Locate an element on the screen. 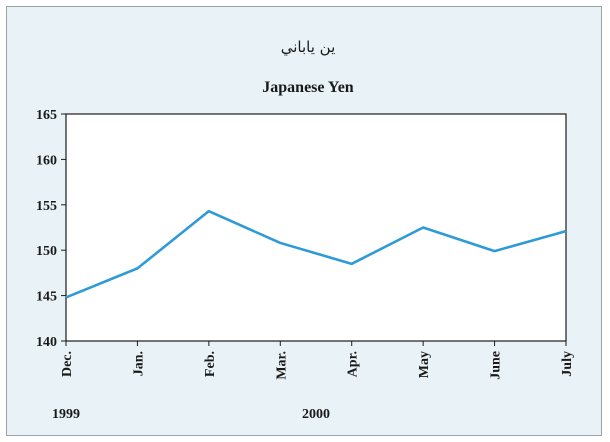 Image resolution: width=610 pixels, height=442 pixels. y-tick-label: 160 is located at coordinates (46, 160).